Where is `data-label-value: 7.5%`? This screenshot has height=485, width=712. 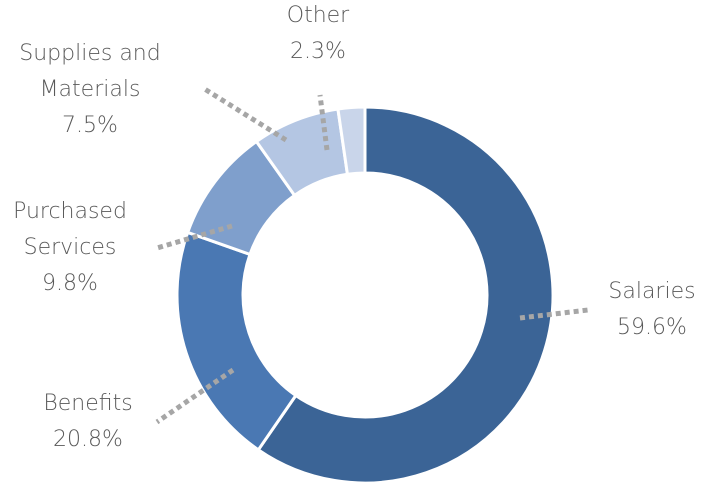 data-label-value: 7.5% is located at coordinates (90, 125).